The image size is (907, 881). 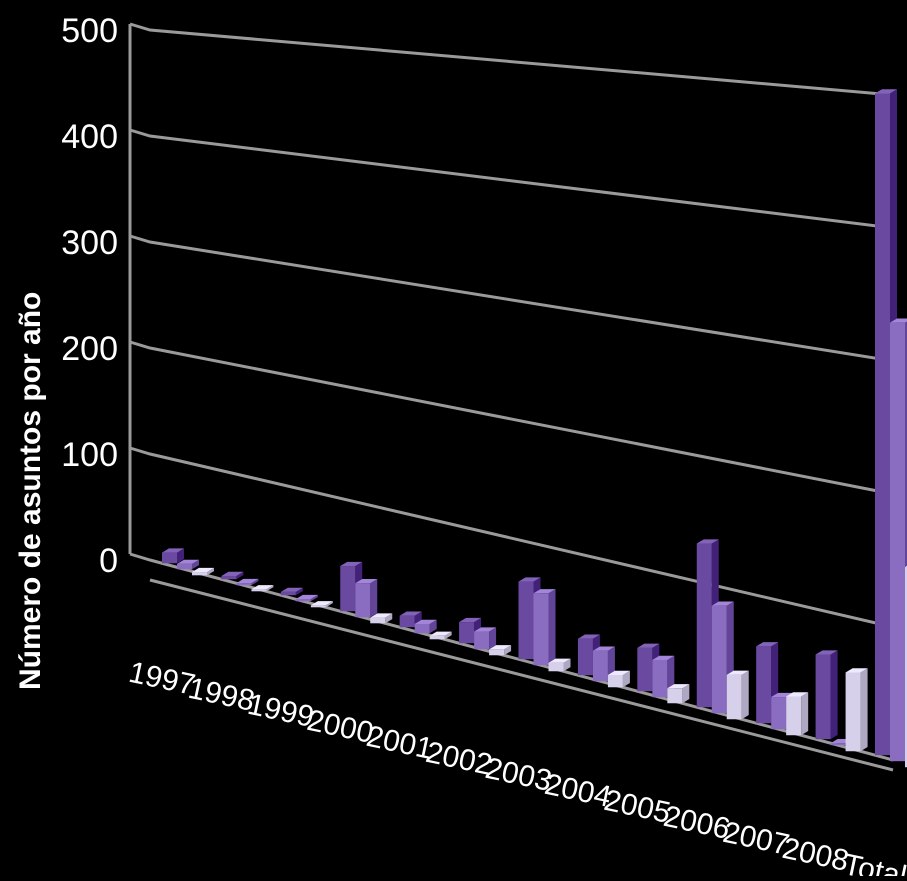 I want to click on y-tick-labels: 0 100 200 300 400 500, so click(x=89, y=296).